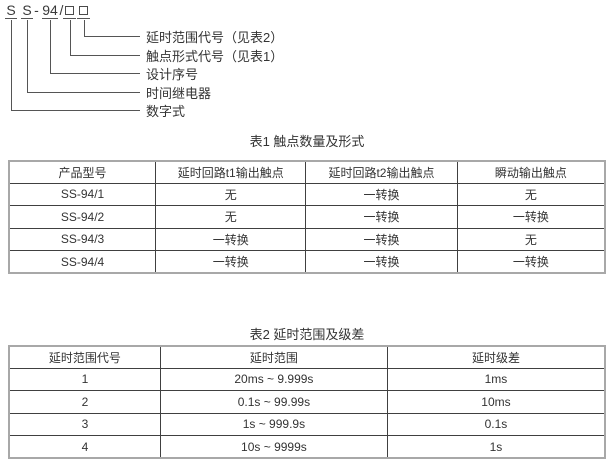 This screenshot has width=614, height=462. Describe the element at coordinates (273, 357) in the screenshot. I see `table2-header-range: 延时范围` at that location.